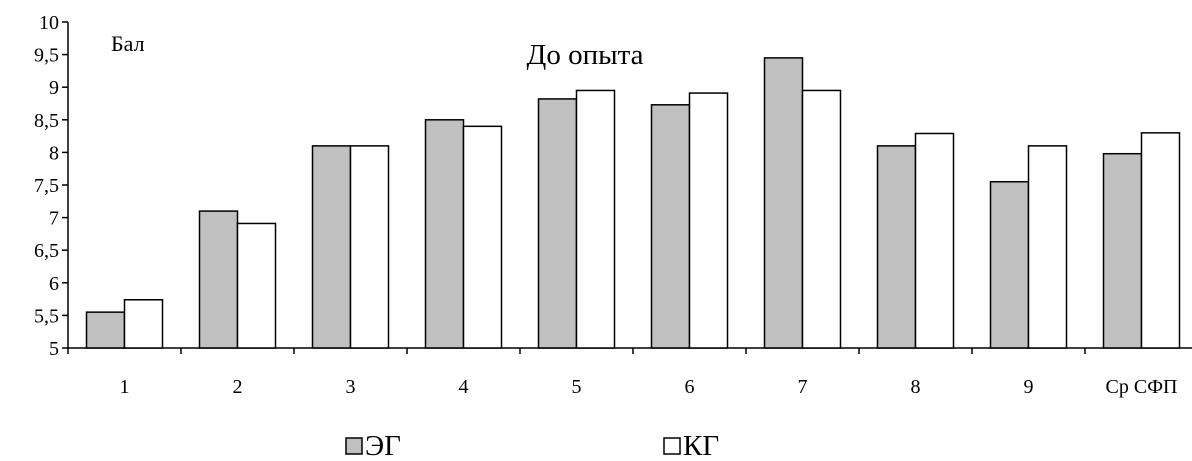  Describe the element at coordinates (577, 387) in the screenshot. I see `x-tick-label: 5` at that location.